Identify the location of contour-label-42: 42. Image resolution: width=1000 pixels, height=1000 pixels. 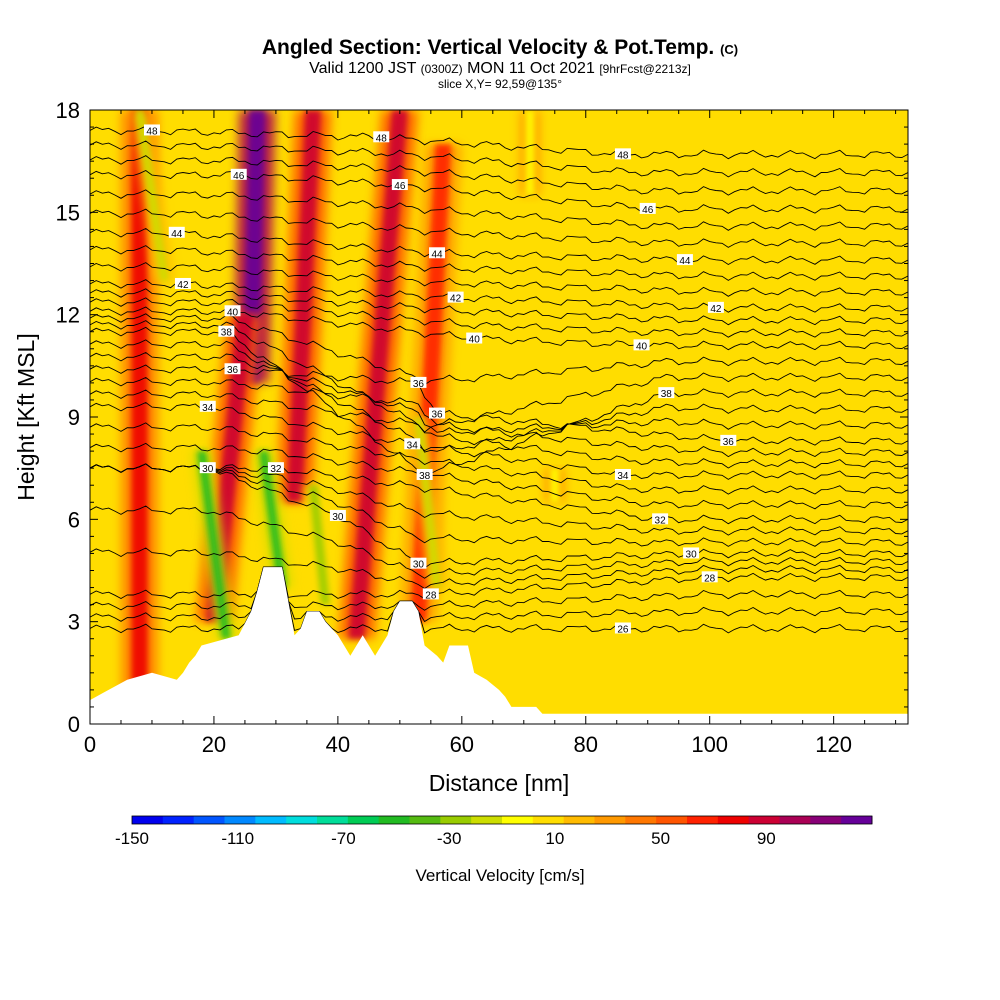
(183, 285).